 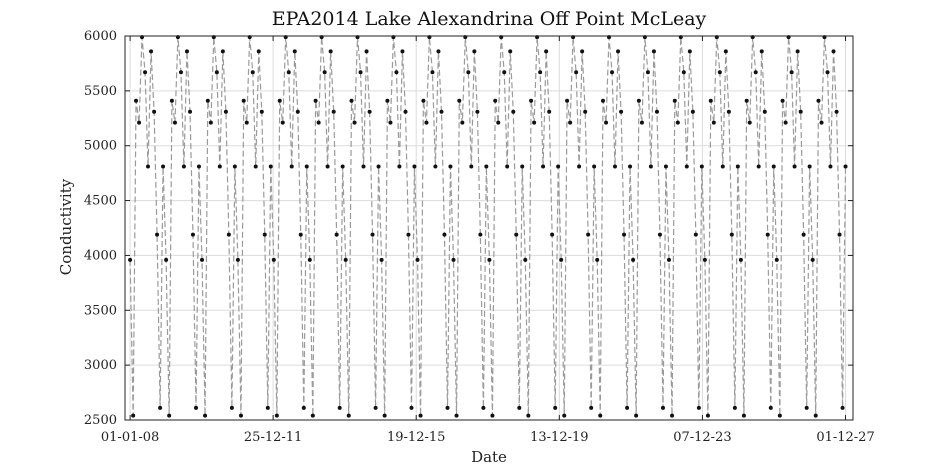 What do you see at coordinates (66, 226) in the screenshot?
I see `y-axis-label: Conductivity` at bounding box center [66, 226].